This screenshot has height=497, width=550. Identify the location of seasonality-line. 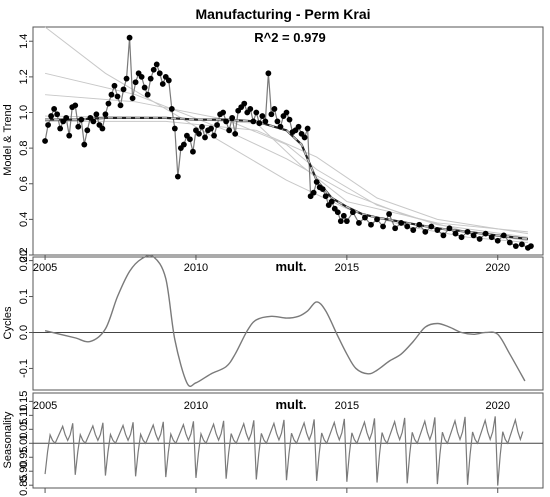
(284, 451).